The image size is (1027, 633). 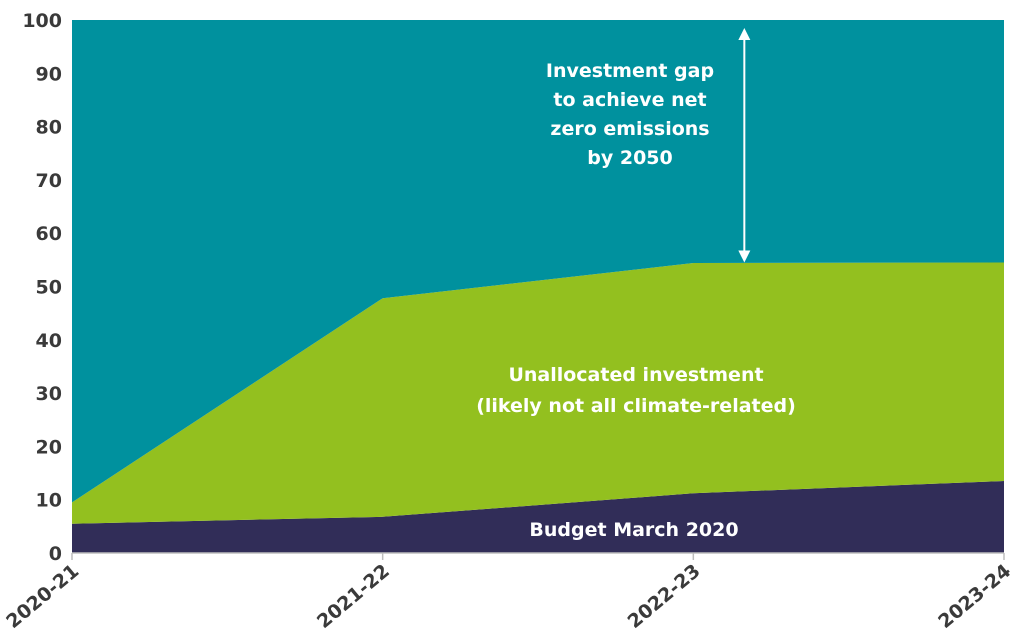 I want to click on gap-arrow-head-bottom, so click(x=744, y=256).